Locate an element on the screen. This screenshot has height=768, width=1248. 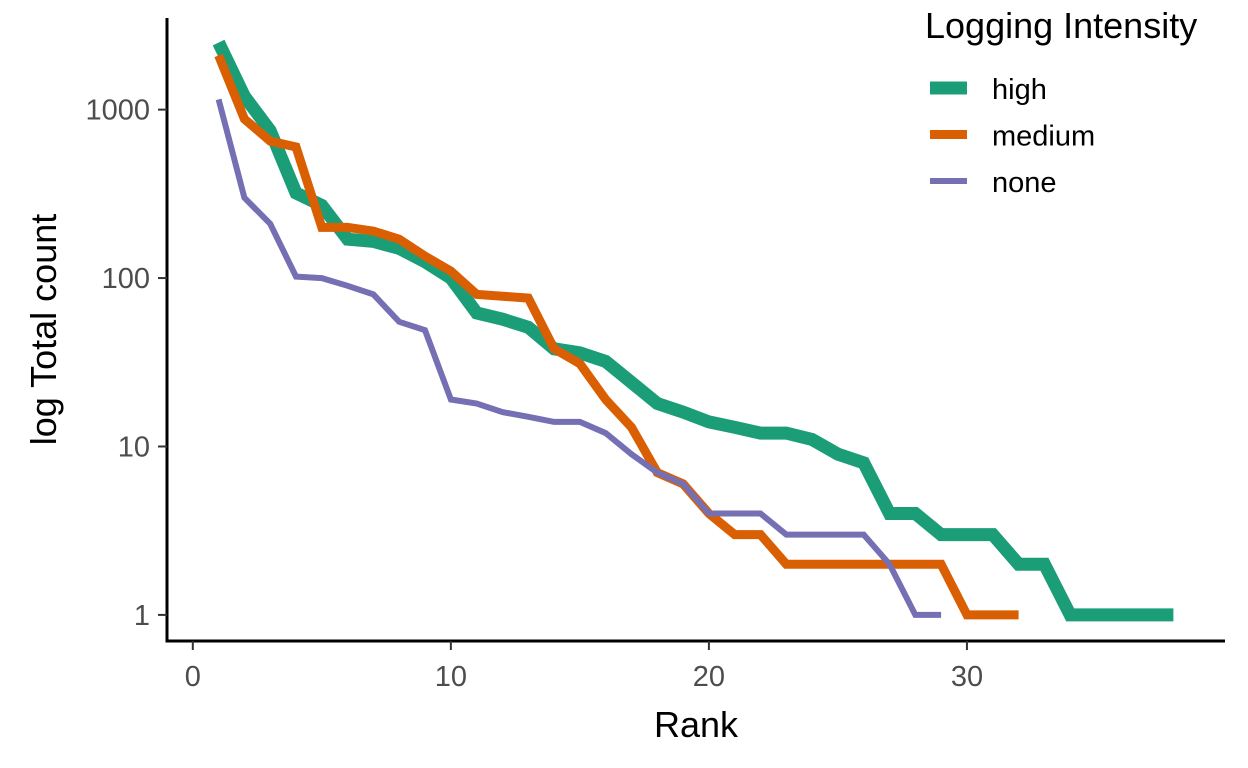
y-tick-label: 1000 is located at coordinates (117, 111).